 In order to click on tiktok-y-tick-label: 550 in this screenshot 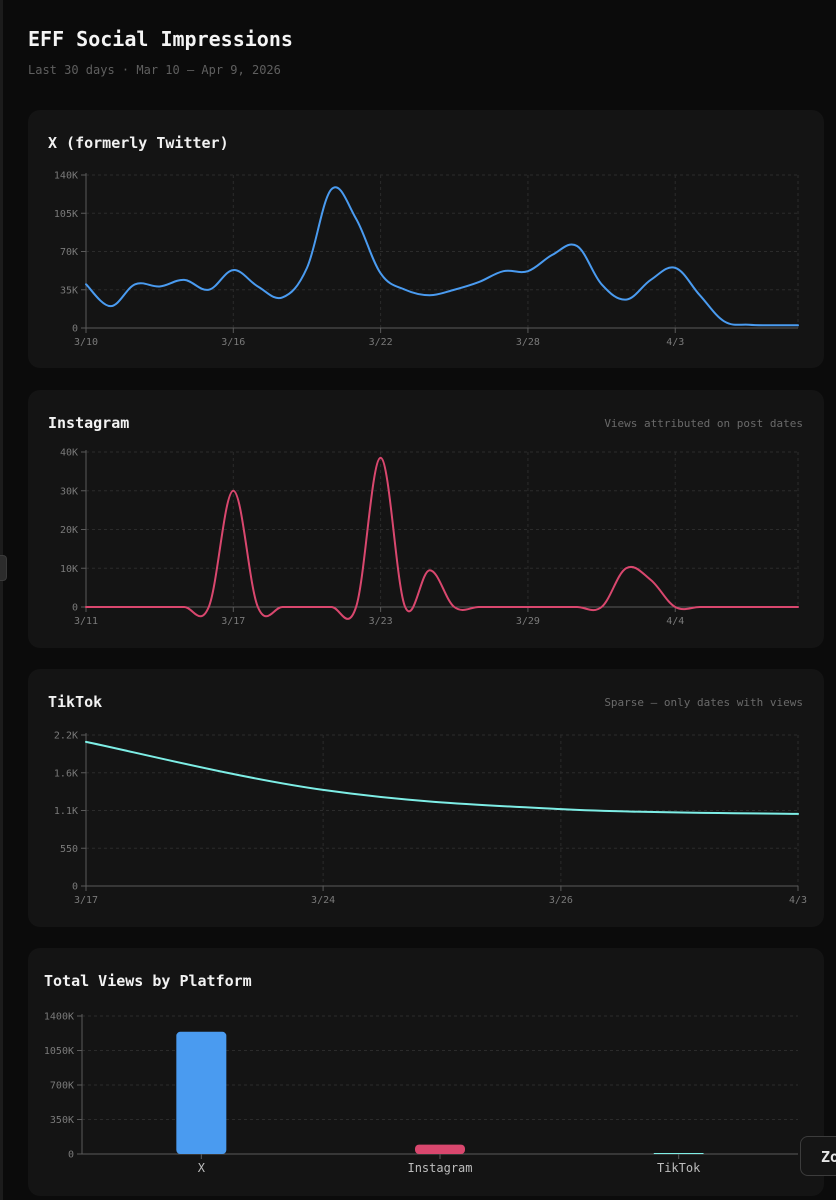, I will do `click(69, 849)`.